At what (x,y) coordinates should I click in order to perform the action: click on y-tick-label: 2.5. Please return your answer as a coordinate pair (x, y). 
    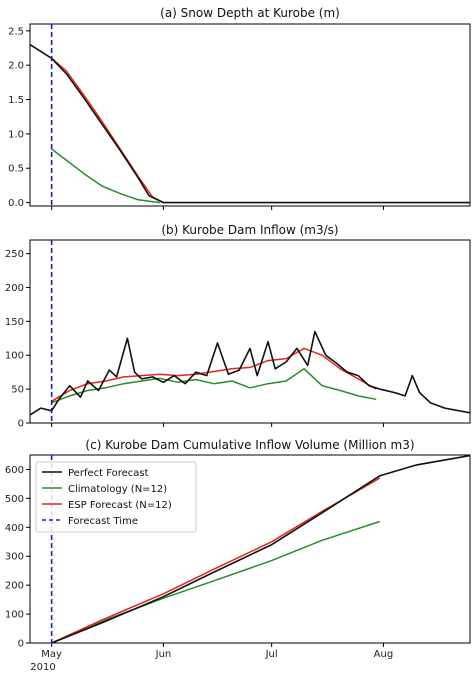
    Looking at the image, I should click on (16, 31).